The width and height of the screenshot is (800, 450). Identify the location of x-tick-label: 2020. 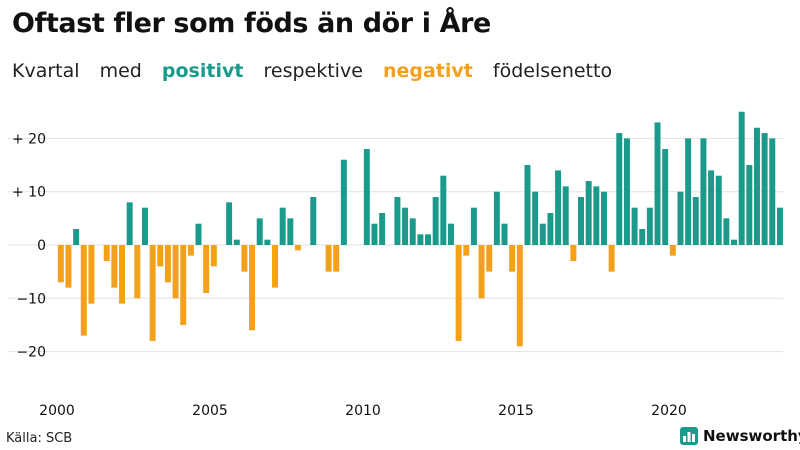
(669, 411).